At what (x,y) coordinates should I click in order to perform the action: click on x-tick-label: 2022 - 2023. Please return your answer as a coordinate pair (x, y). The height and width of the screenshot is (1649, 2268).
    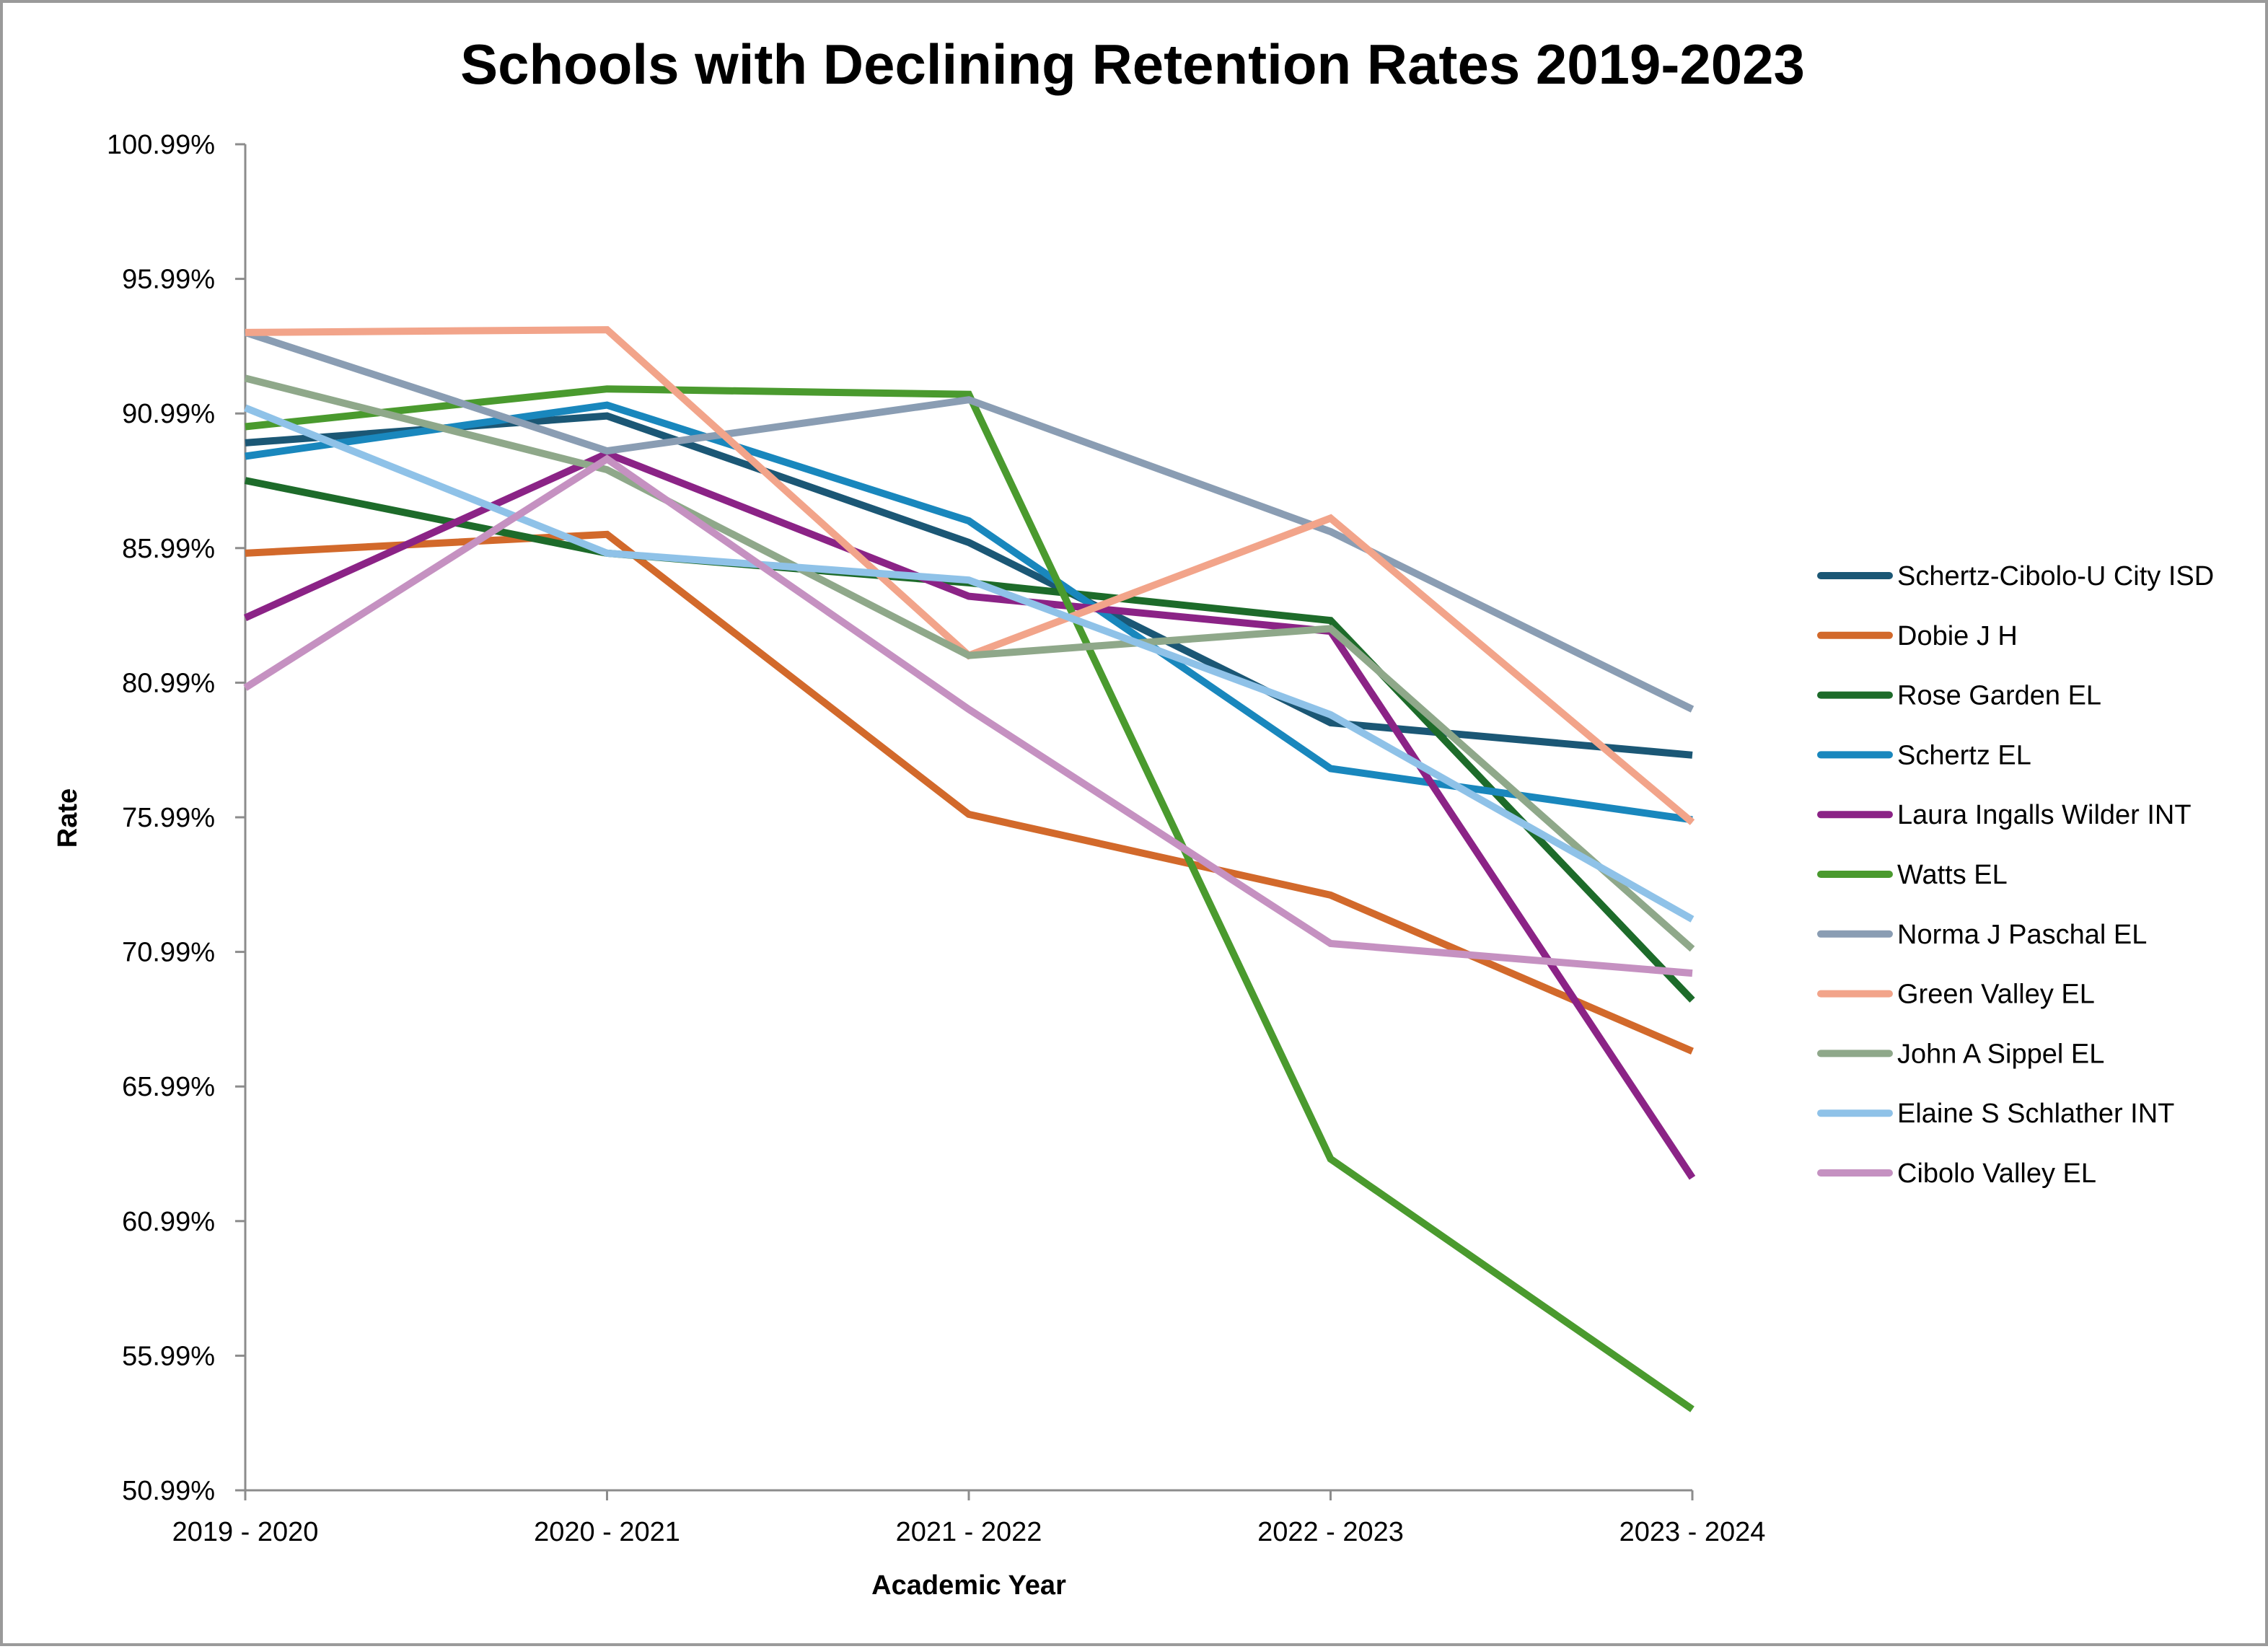
    Looking at the image, I should click on (1331, 1532).